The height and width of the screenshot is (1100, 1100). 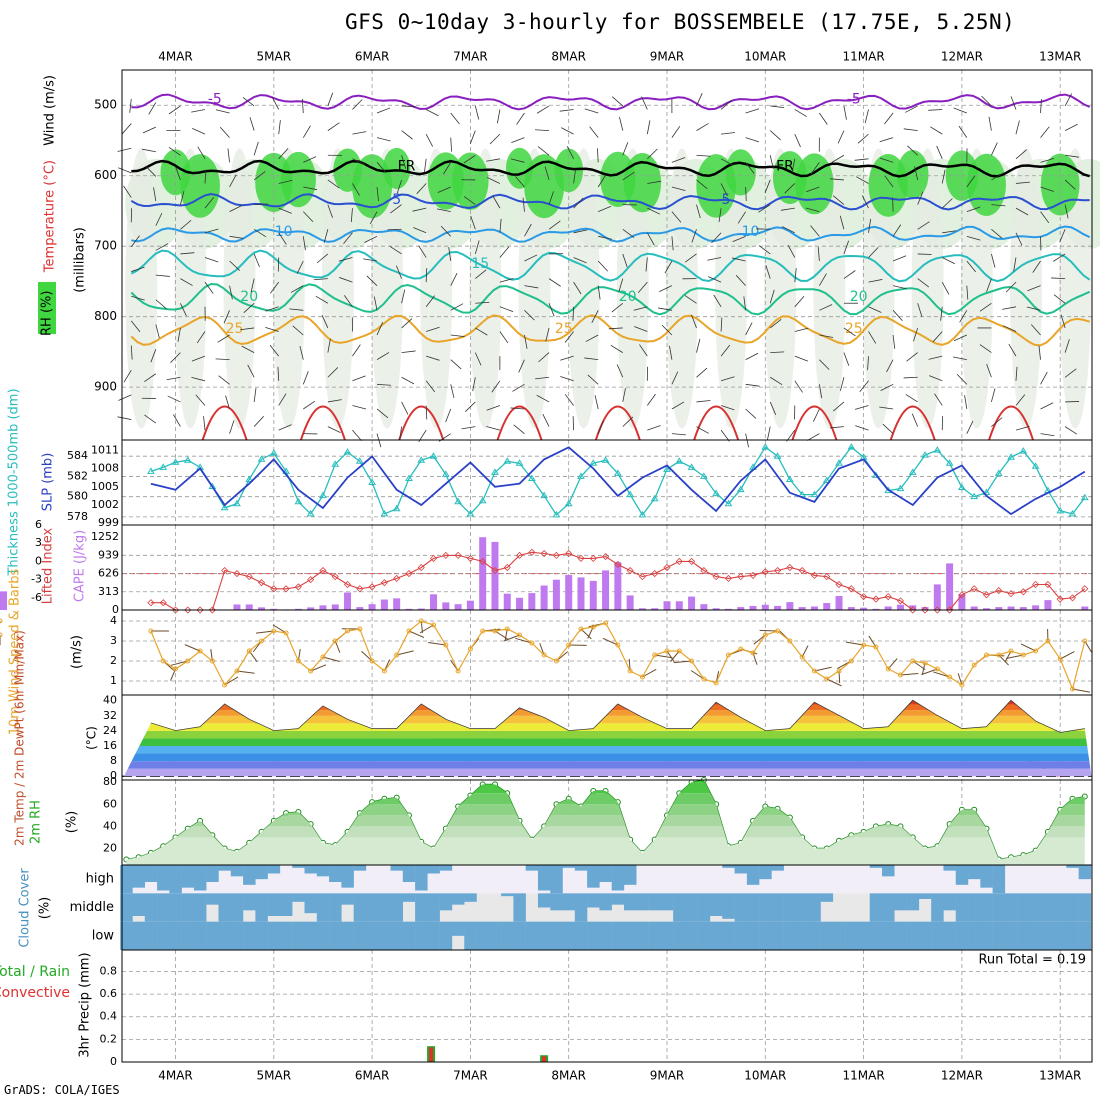 What do you see at coordinates (632, 288) in the screenshot?
I see `rh-shade-tongue` at bounding box center [632, 288].